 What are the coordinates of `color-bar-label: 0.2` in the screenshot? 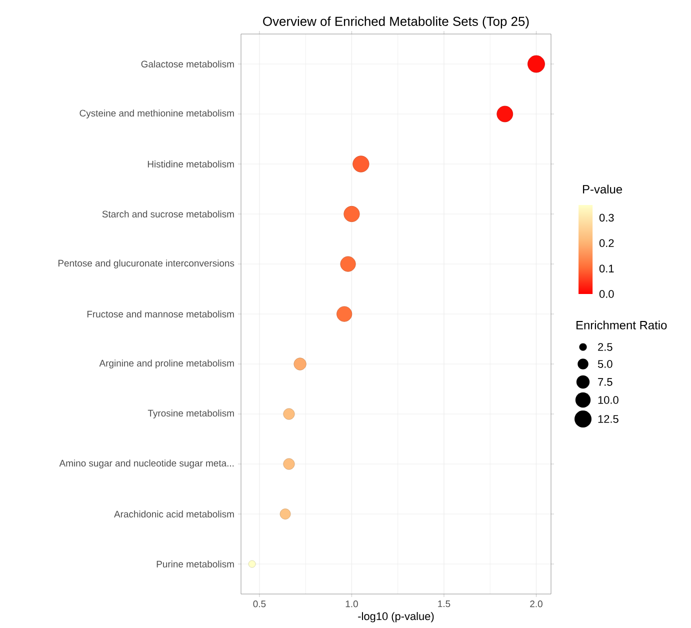 It's located at (606, 243).